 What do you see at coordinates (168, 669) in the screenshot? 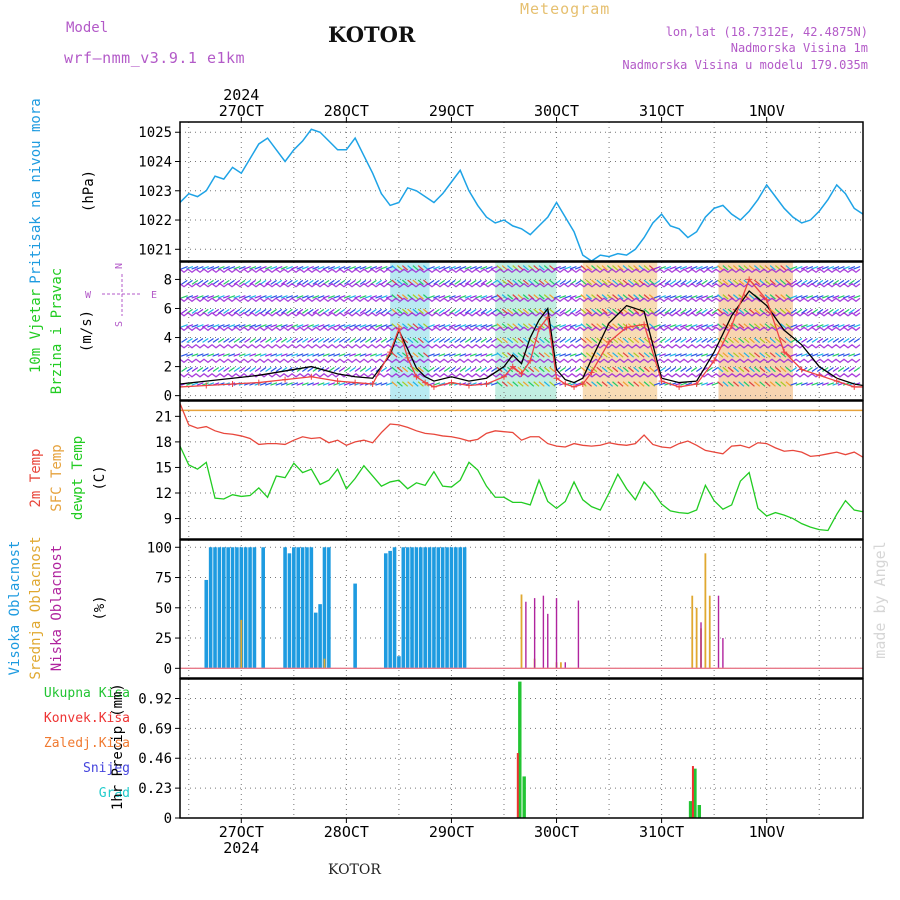
I see `y-tick-label-clouds: 0` at bounding box center [168, 669].